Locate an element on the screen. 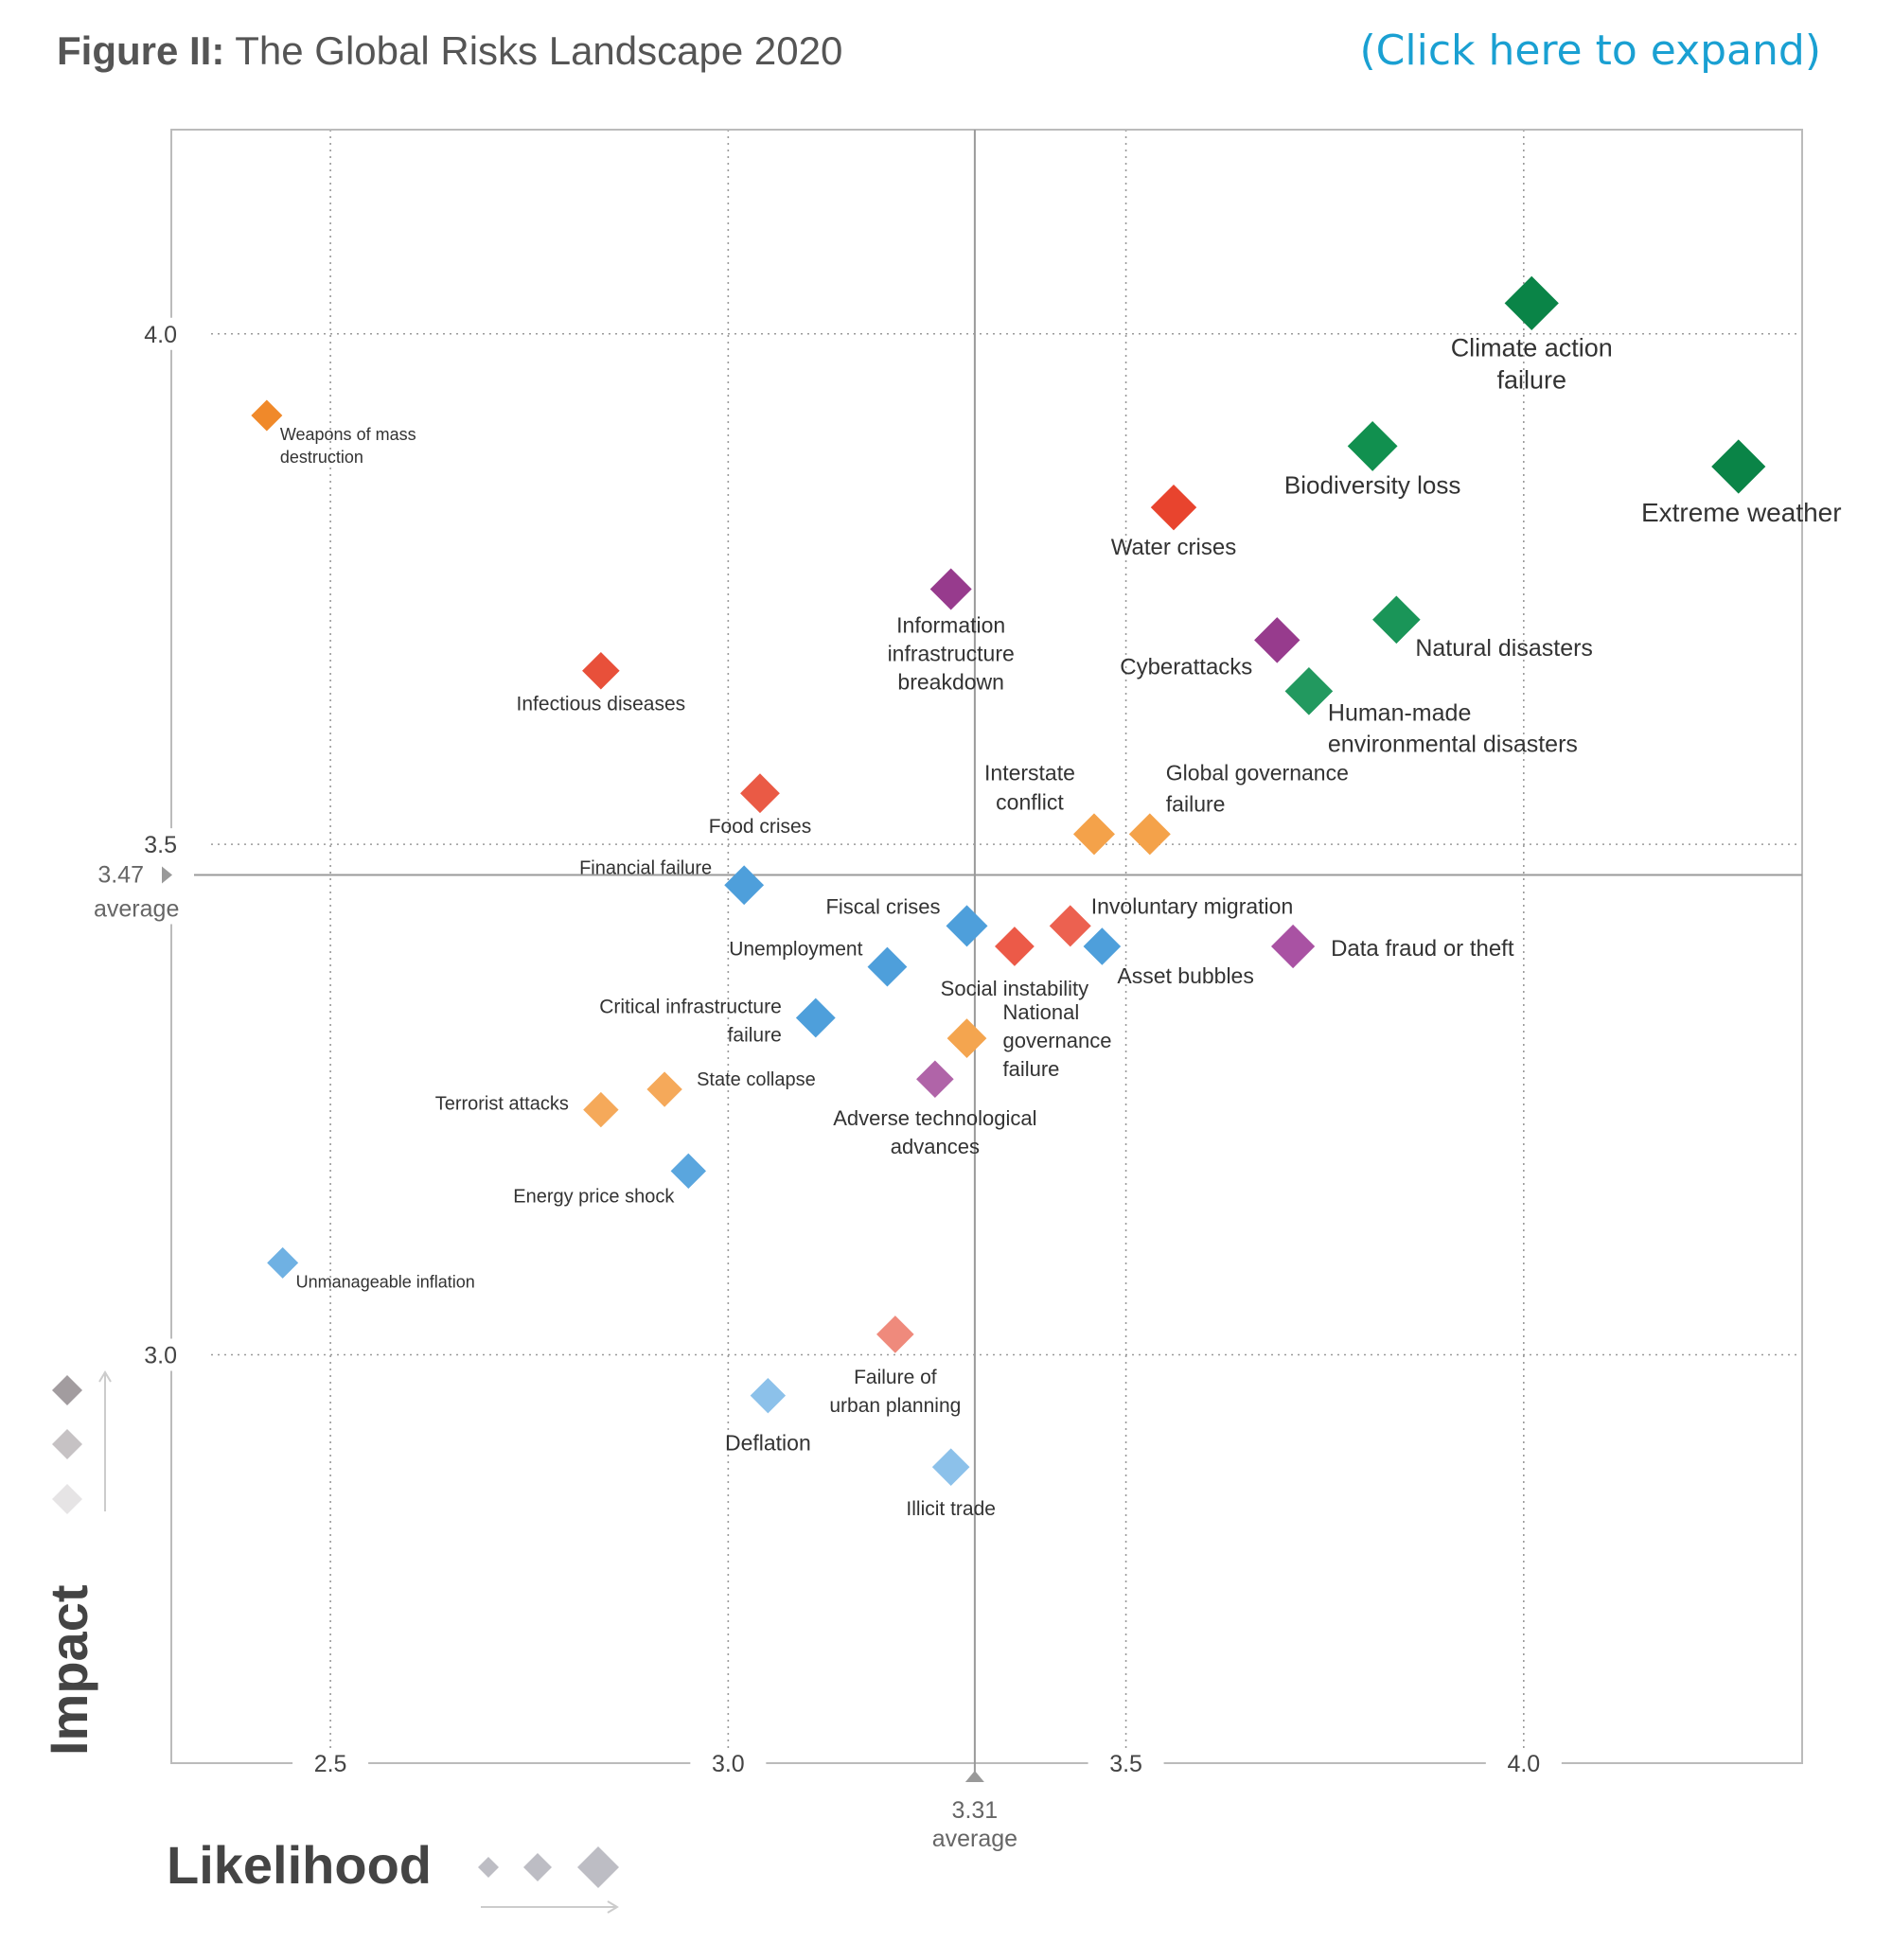 The height and width of the screenshot is (1960, 1893). y-tick-label: 3.5 is located at coordinates (160, 845).